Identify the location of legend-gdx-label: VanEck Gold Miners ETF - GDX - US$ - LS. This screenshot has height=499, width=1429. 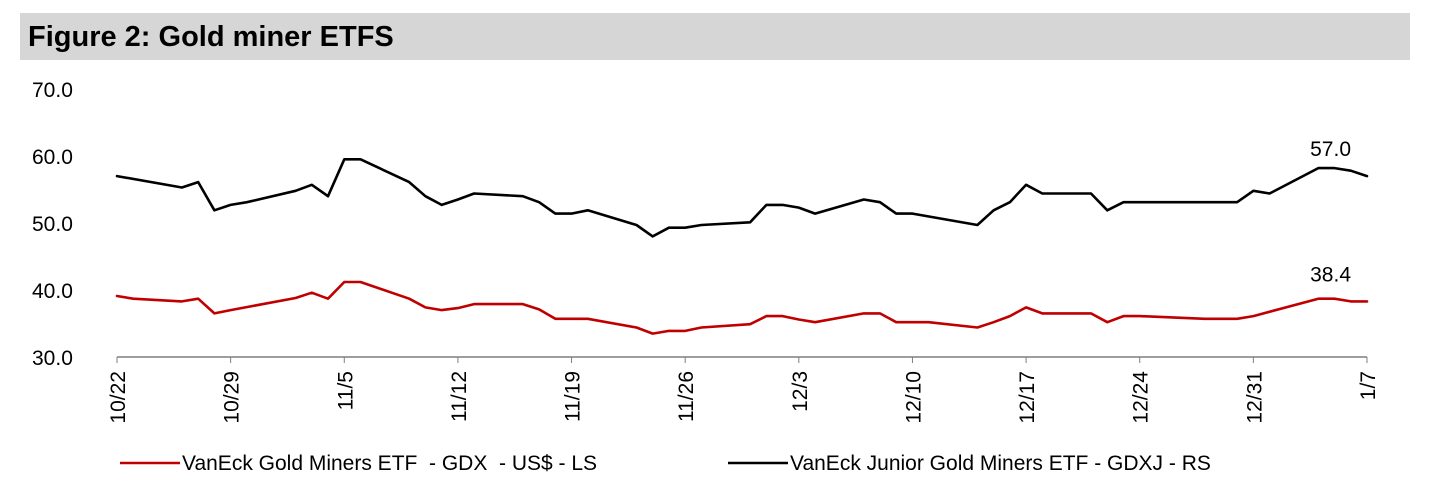
(389, 463).